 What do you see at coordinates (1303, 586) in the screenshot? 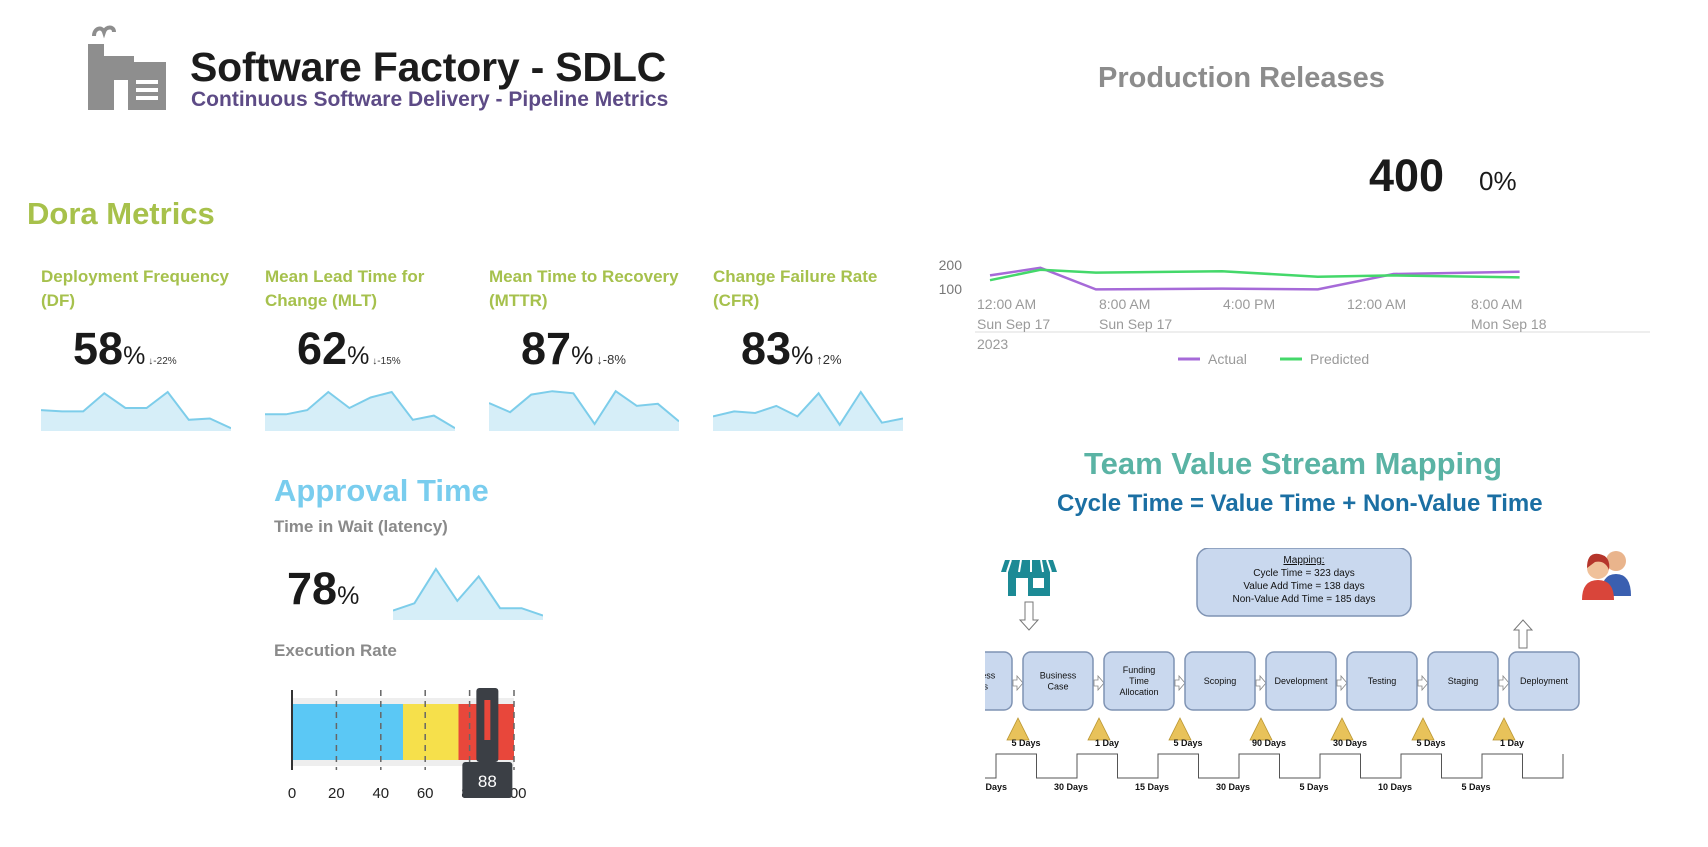
I see `mapping-line: Value Add Time = 138 days` at bounding box center [1303, 586].